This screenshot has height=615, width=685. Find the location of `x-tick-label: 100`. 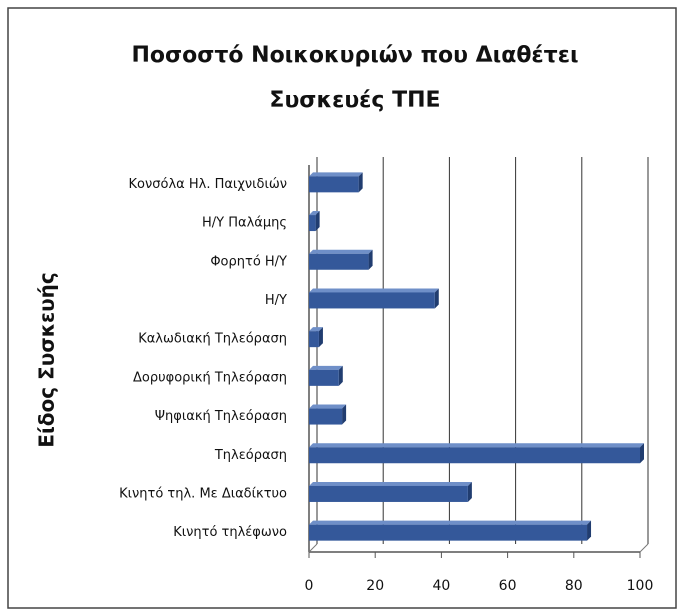

x-tick-label: 100 is located at coordinates (640, 586).